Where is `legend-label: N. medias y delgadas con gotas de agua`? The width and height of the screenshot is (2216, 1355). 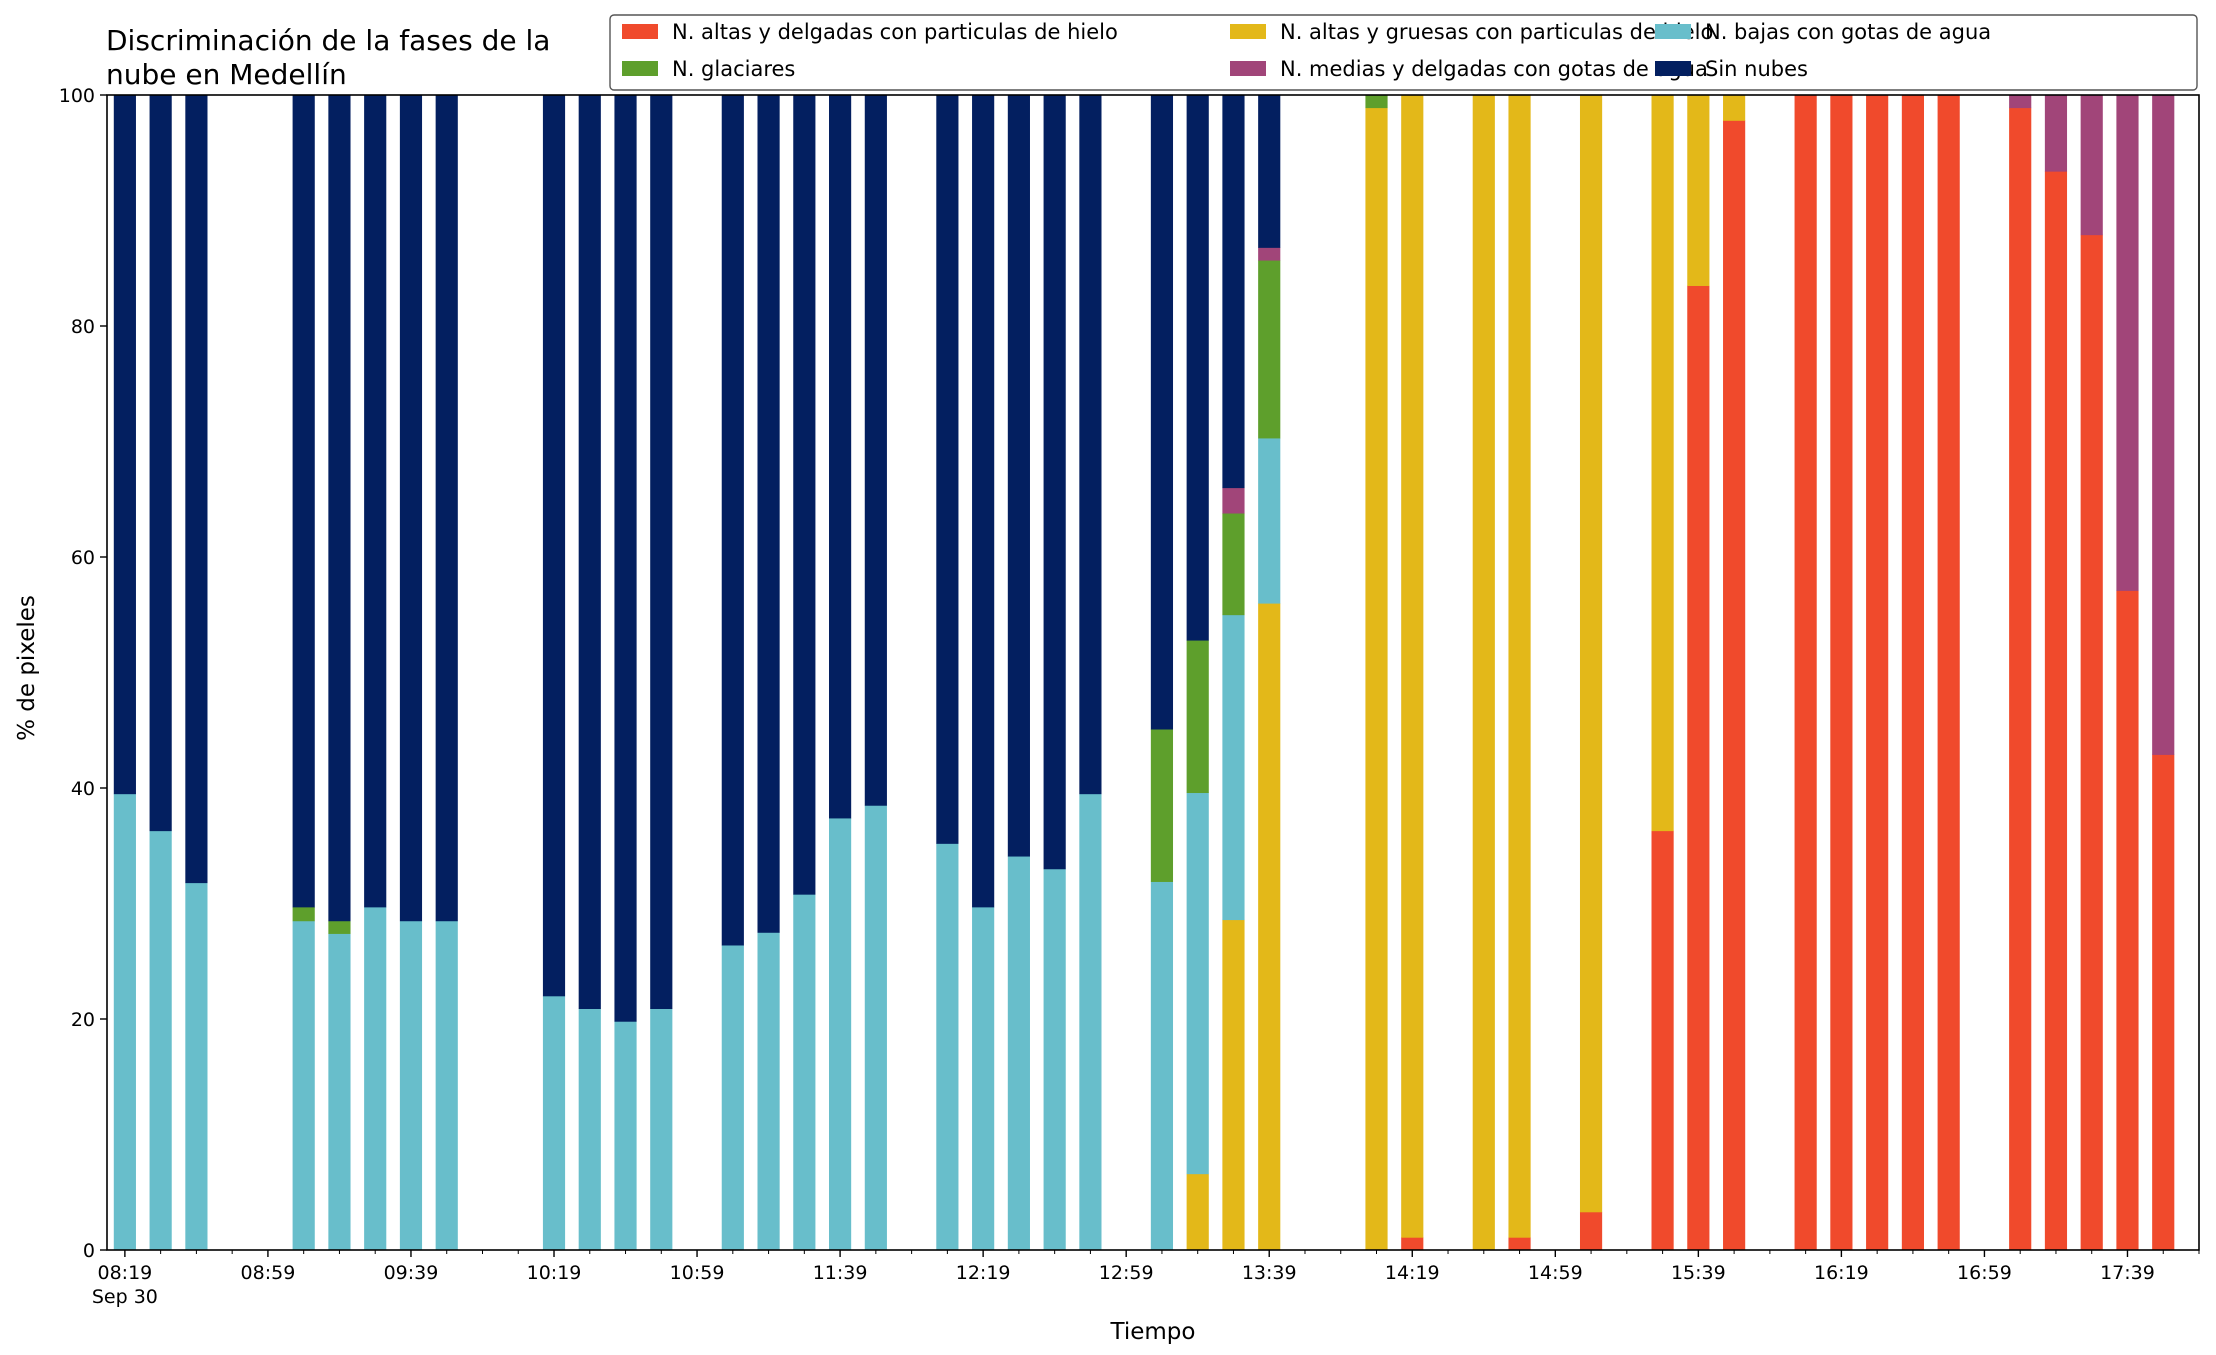
legend-label: N. medias y delgadas con gotas de agua is located at coordinates (1494, 69).